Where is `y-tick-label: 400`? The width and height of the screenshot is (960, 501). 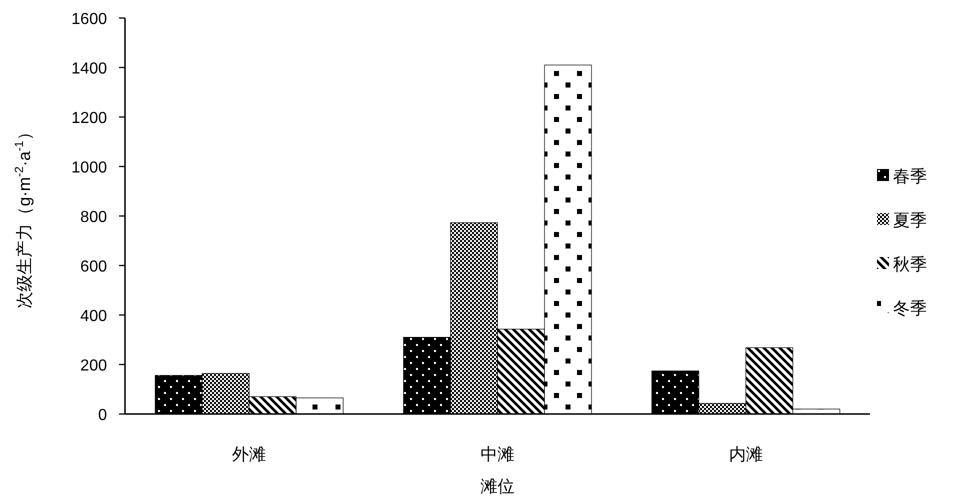
y-tick-label: 400 is located at coordinates (94, 316).